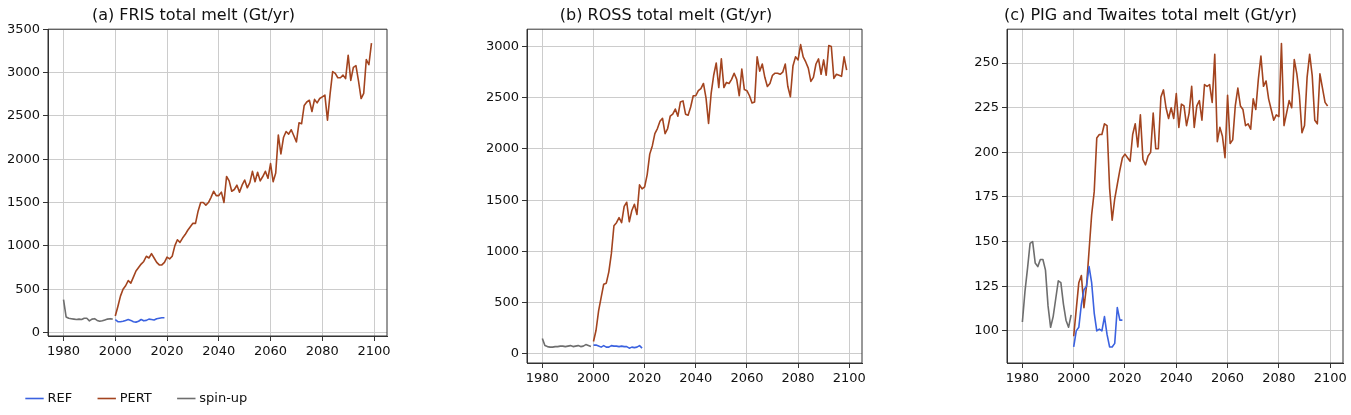  Describe the element at coordinates (986, 285) in the screenshot. I see `y-tick-label: 125` at that location.